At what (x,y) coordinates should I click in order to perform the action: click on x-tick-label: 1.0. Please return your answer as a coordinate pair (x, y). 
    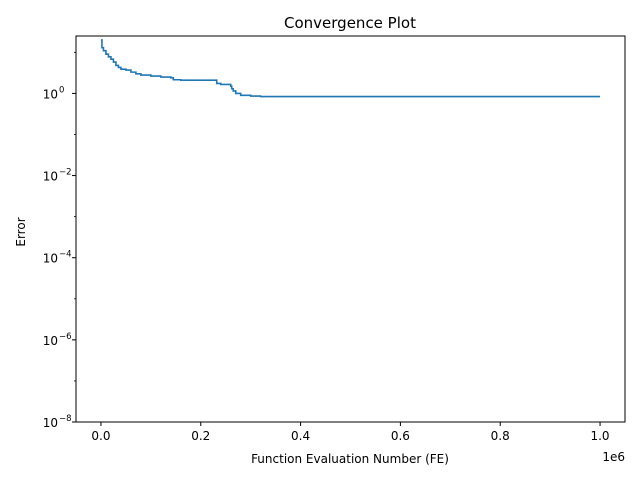
    Looking at the image, I should click on (599, 436).